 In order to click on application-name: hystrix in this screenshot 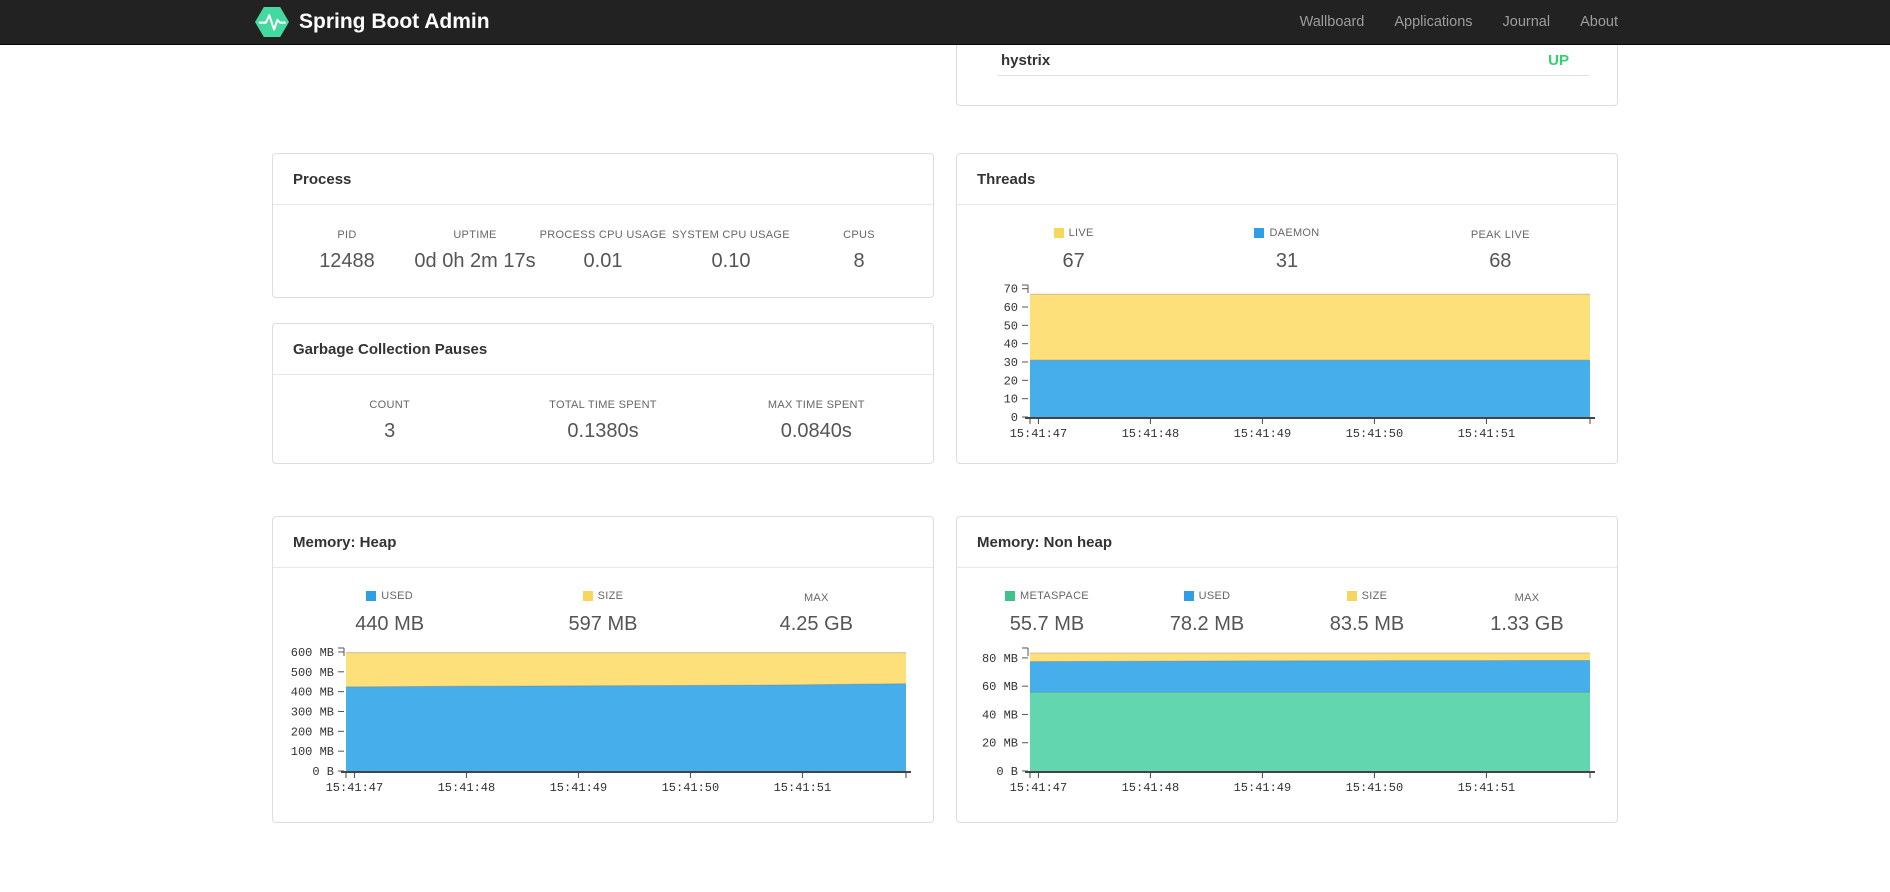, I will do `click(1026, 60)`.